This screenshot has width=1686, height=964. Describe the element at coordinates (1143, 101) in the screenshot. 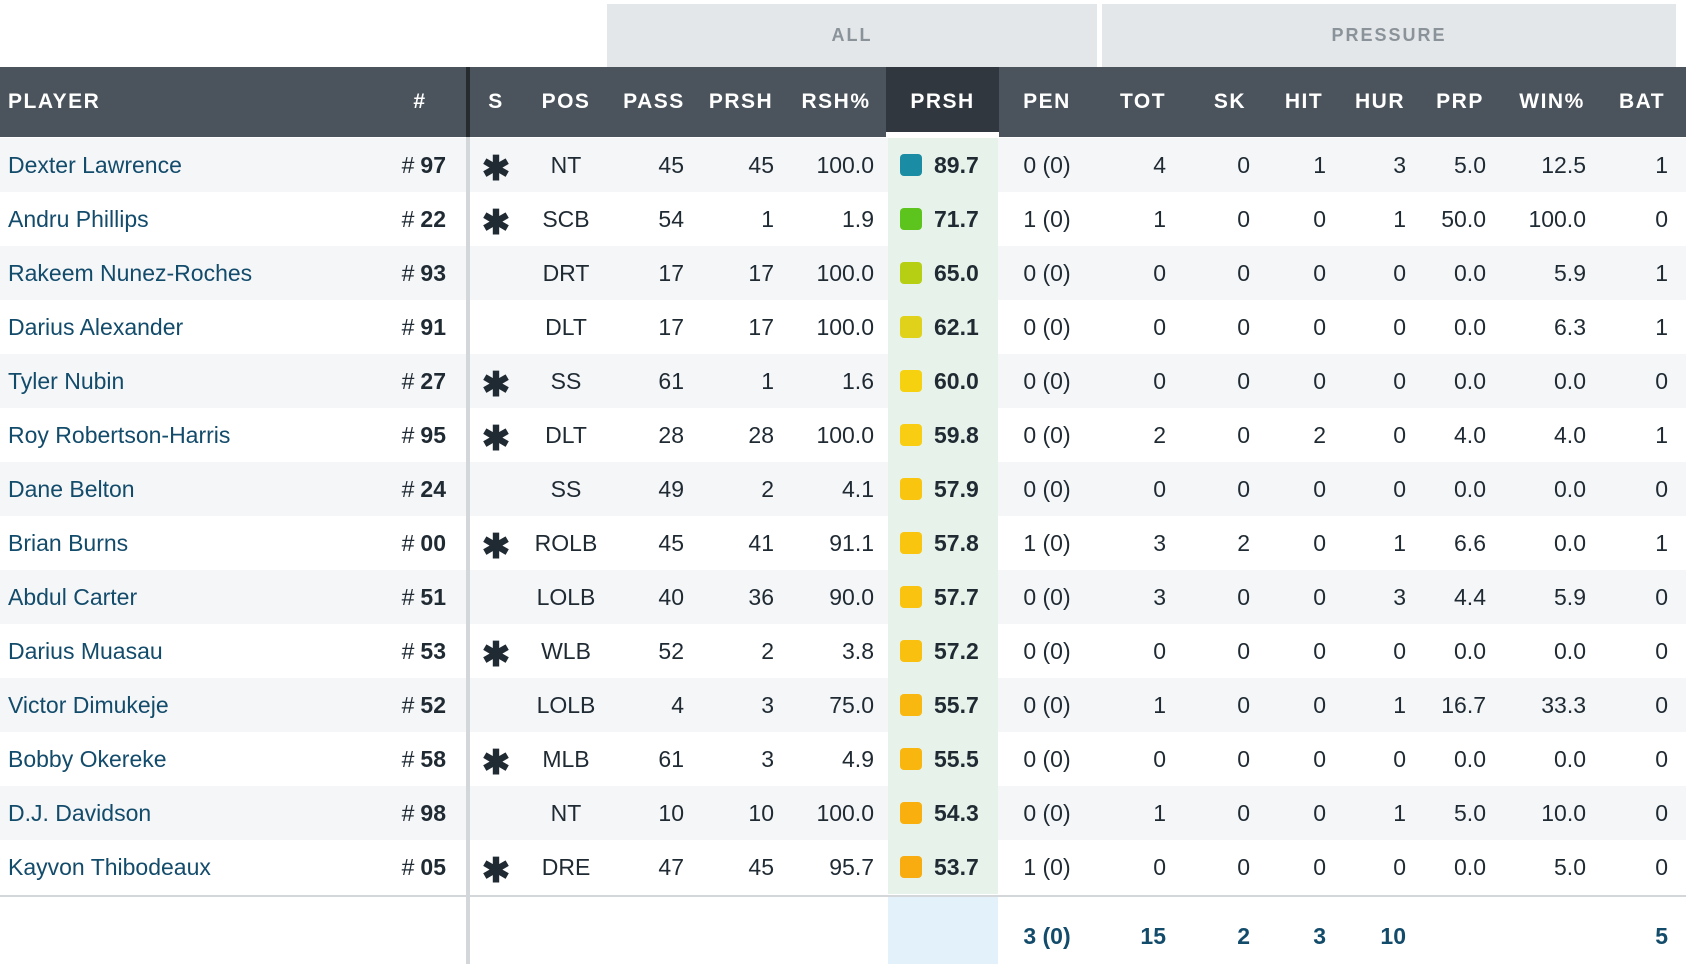

I see `col-header-tot: TOT` at that location.